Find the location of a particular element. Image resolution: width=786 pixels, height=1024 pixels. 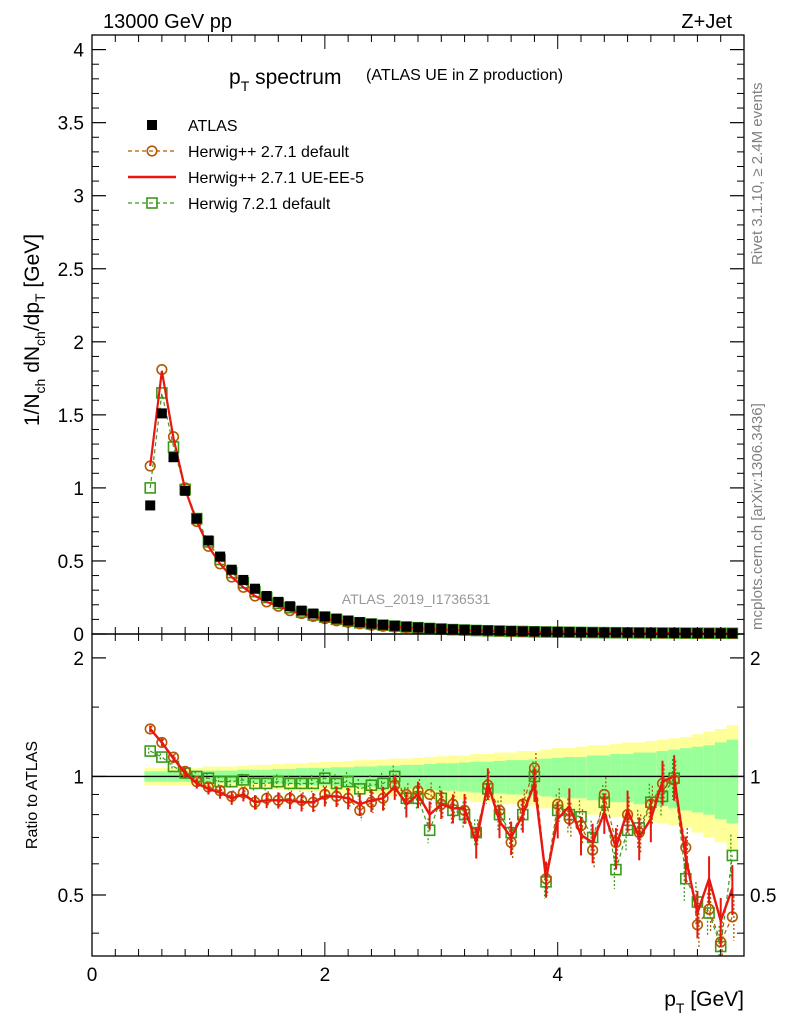

legend-marker-atlas is located at coordinates (152, 125).